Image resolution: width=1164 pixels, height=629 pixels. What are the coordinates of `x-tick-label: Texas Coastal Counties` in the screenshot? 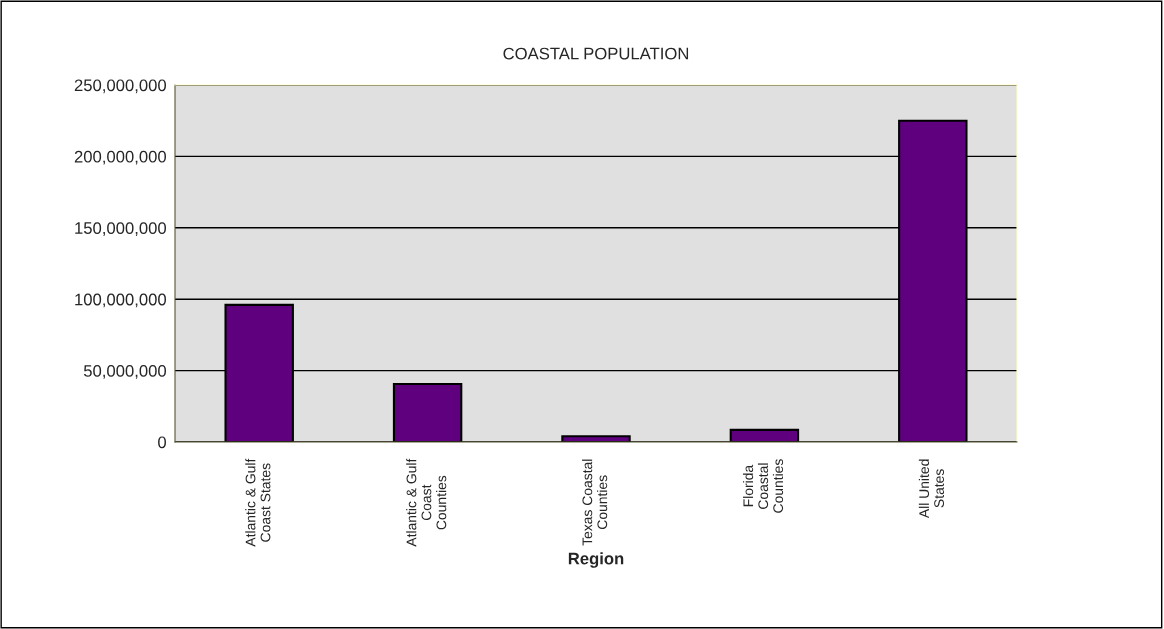 It's located at (595, 502).